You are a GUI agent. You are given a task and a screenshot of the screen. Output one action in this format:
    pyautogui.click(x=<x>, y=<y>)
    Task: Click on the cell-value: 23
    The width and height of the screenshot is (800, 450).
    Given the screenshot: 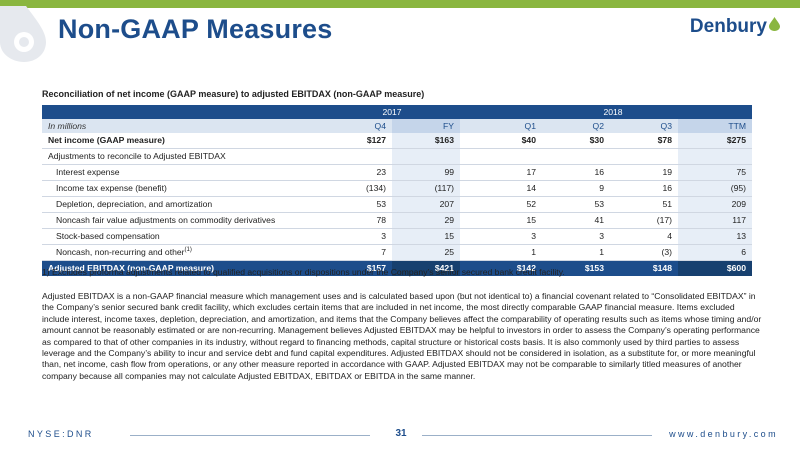 What is the action you would take?
    pyautogui.click(x=358, y=172)
    